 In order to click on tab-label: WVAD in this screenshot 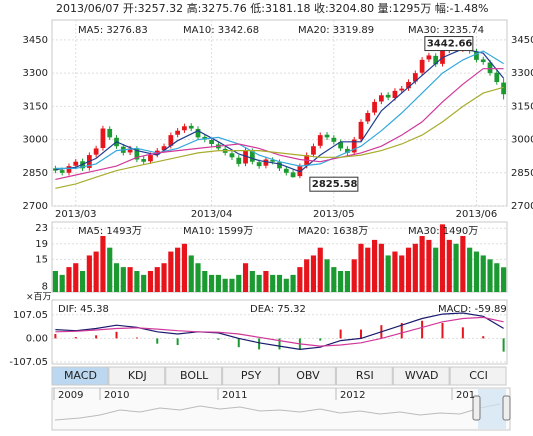, I will do `click(422, 375)`.